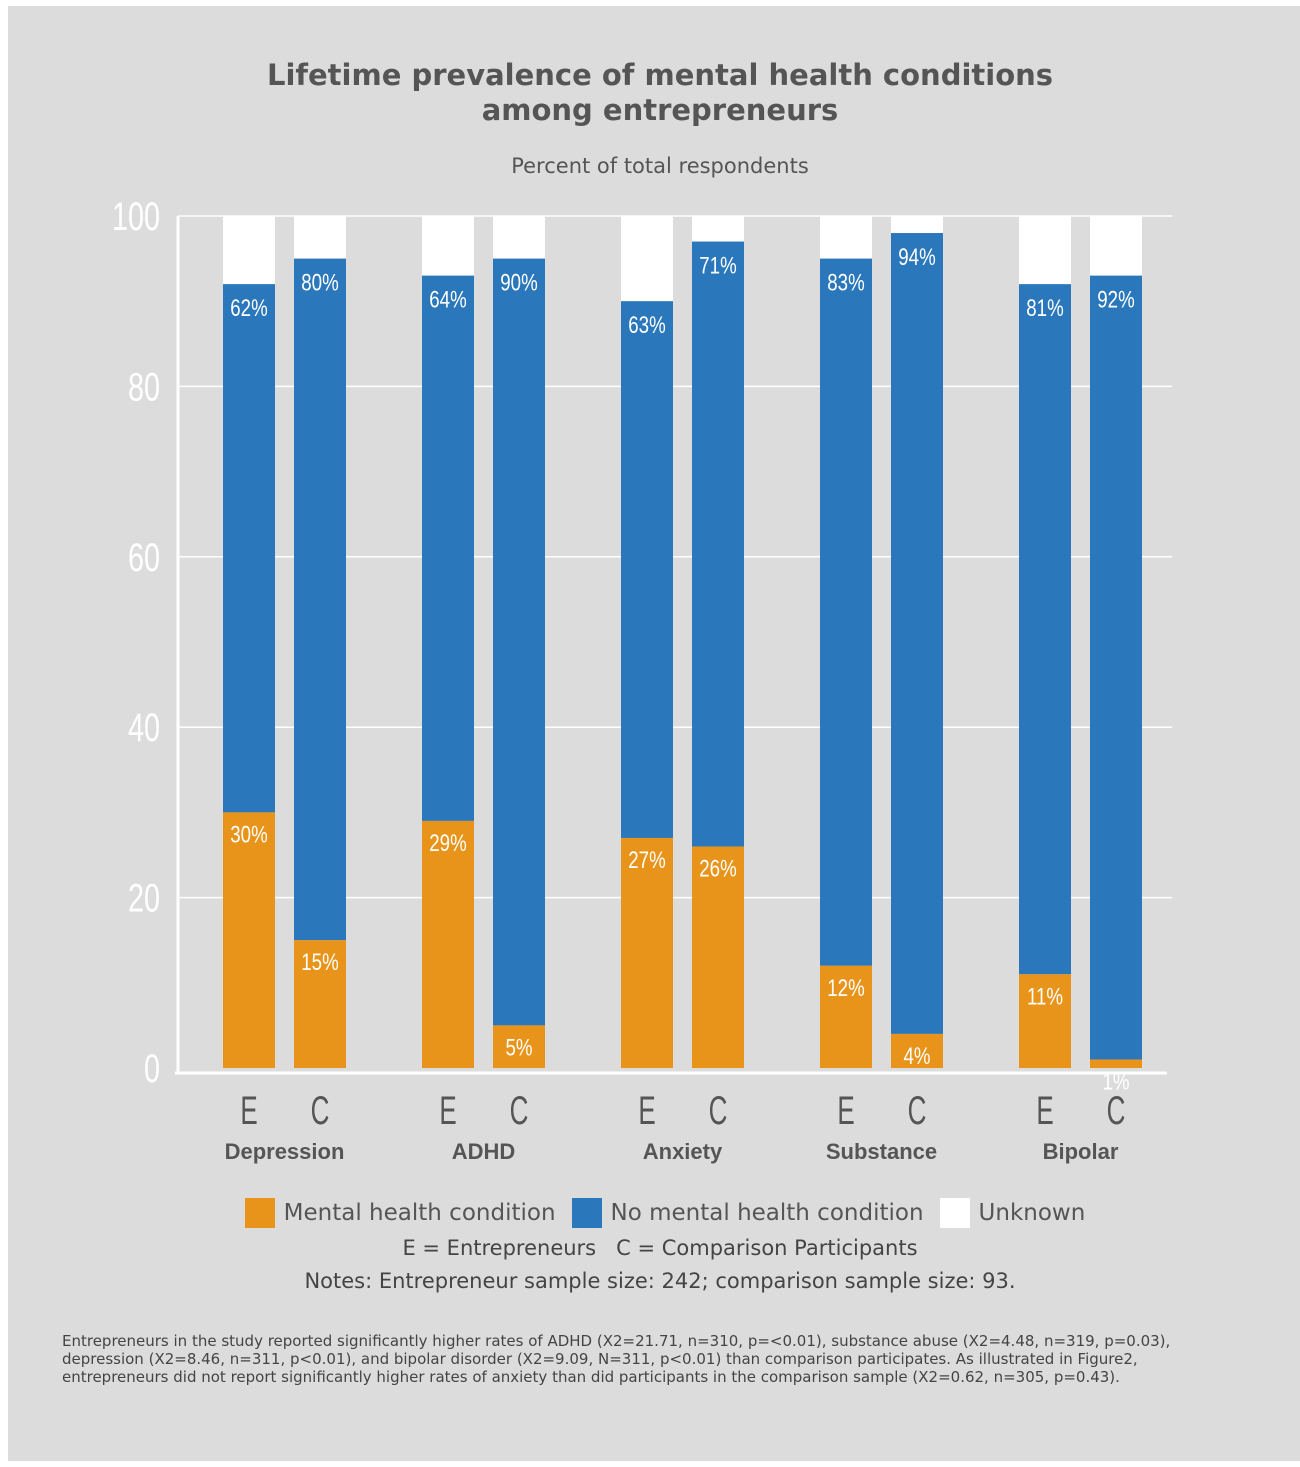 Image resolution: width=1300 pixels, height=1467 pixels. Describe the element at coordinates (660, 110) in the screenshot. I see `title-line-2: among entrepreneurs` at that location.